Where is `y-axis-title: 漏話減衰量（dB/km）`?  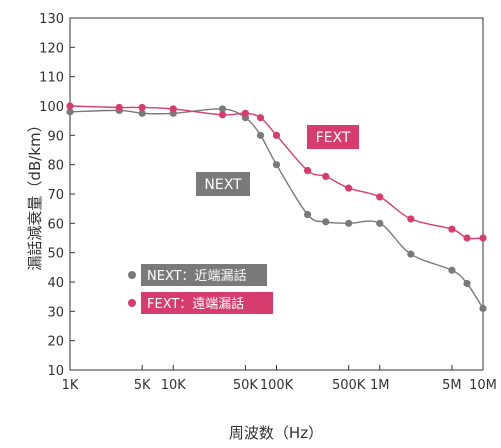
y-axis-title: 漏話減衰量（dB/km） is located at coordinates (35, 193).